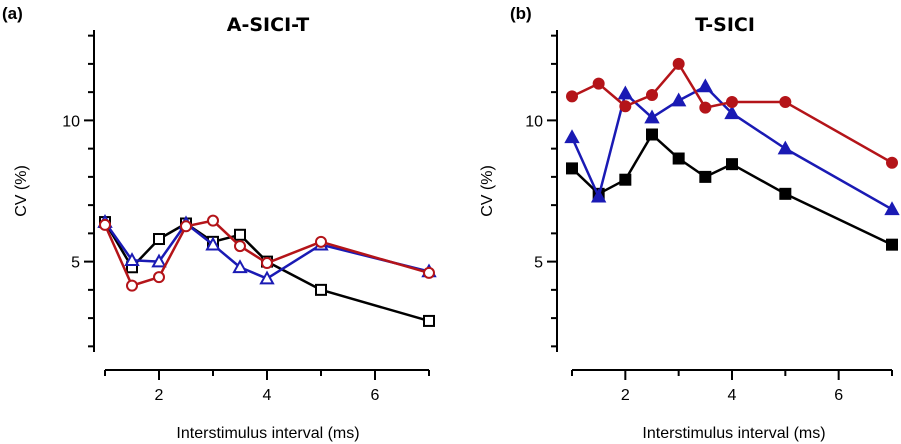  I want to click on series-b-red, so click(732, 113).